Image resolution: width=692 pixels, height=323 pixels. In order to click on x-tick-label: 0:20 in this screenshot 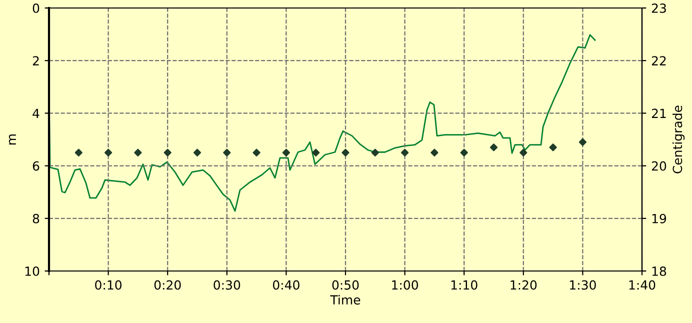, I will do `click(167, 285)`.